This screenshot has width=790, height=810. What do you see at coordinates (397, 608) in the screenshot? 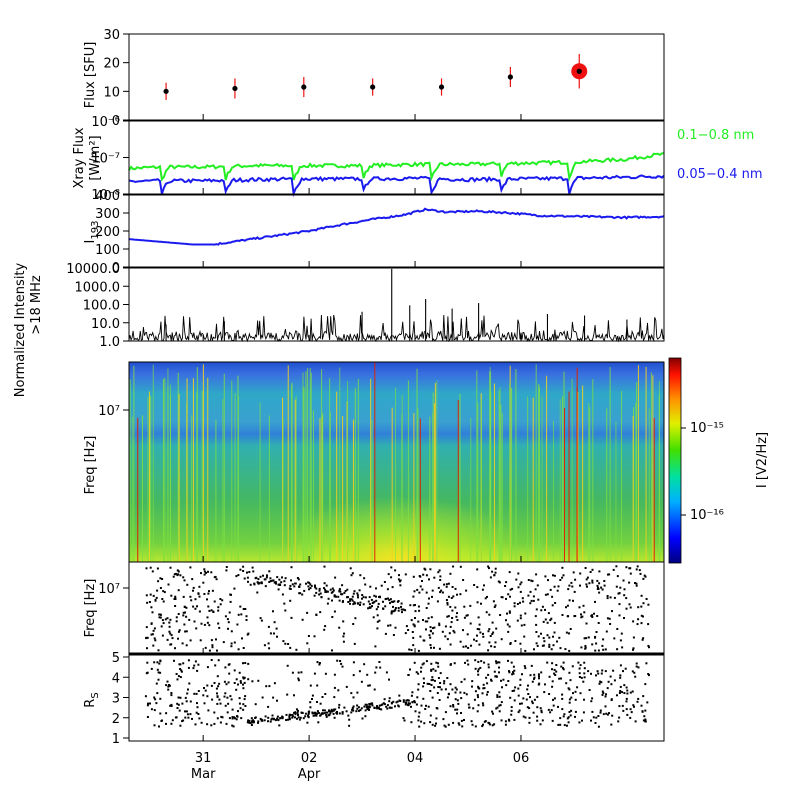
I see `freq-dots` at bounding box center [397, 608].